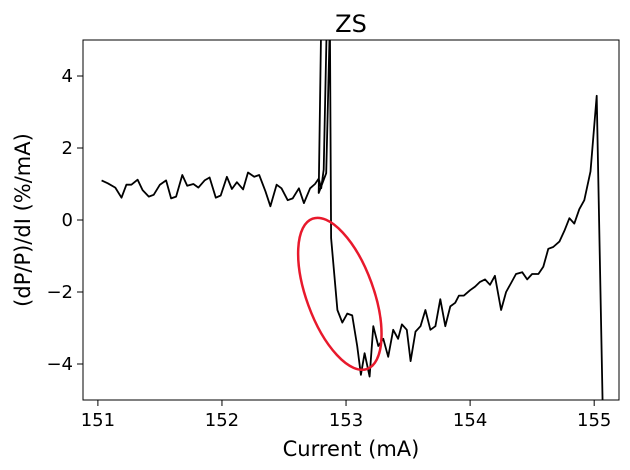 This screenshot has height=470, width=630. What do you see at coordinates (351, 449) in the screenshot?
I see `x-axis-label: Current (mA)` at bounding box center [351, 449].